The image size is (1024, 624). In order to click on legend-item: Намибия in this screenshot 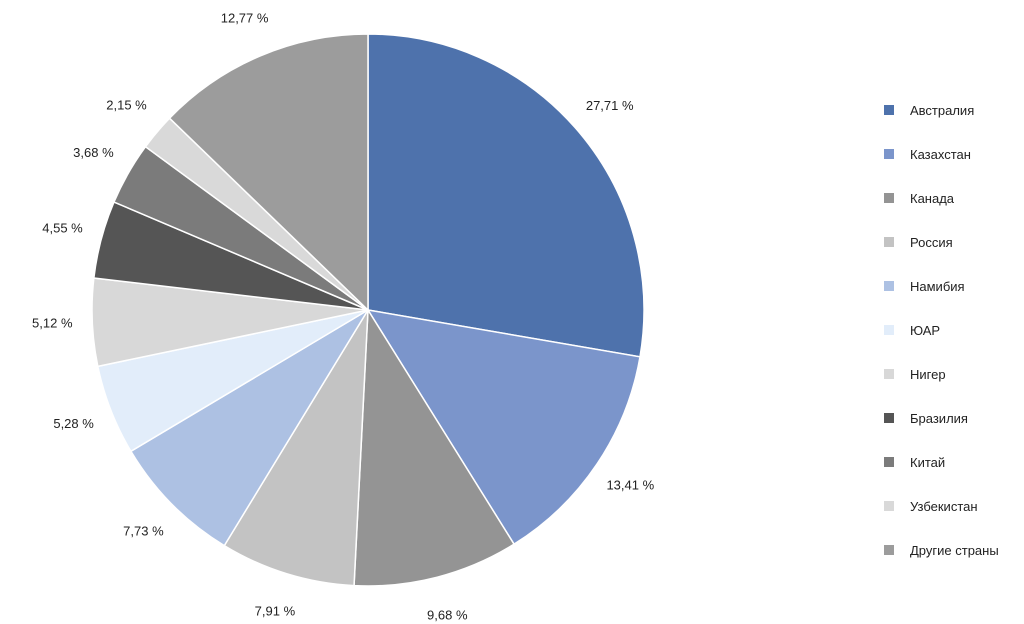, I will do `click(941, 286)`.